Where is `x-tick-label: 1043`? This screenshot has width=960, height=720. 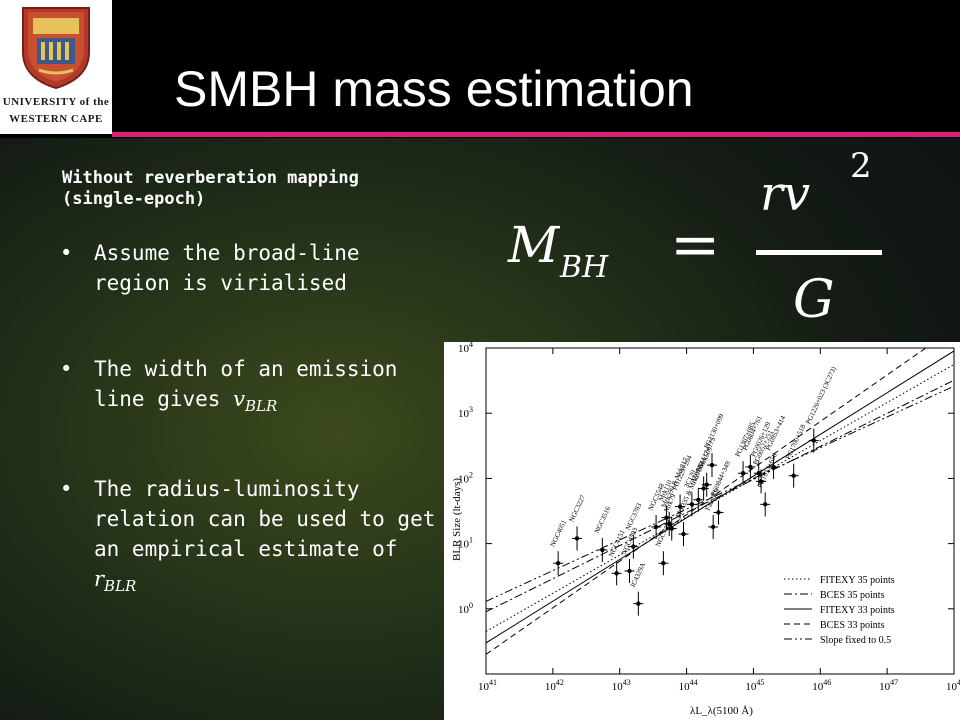
x-tick-label: 1043 is located at coordinates (621, 685).